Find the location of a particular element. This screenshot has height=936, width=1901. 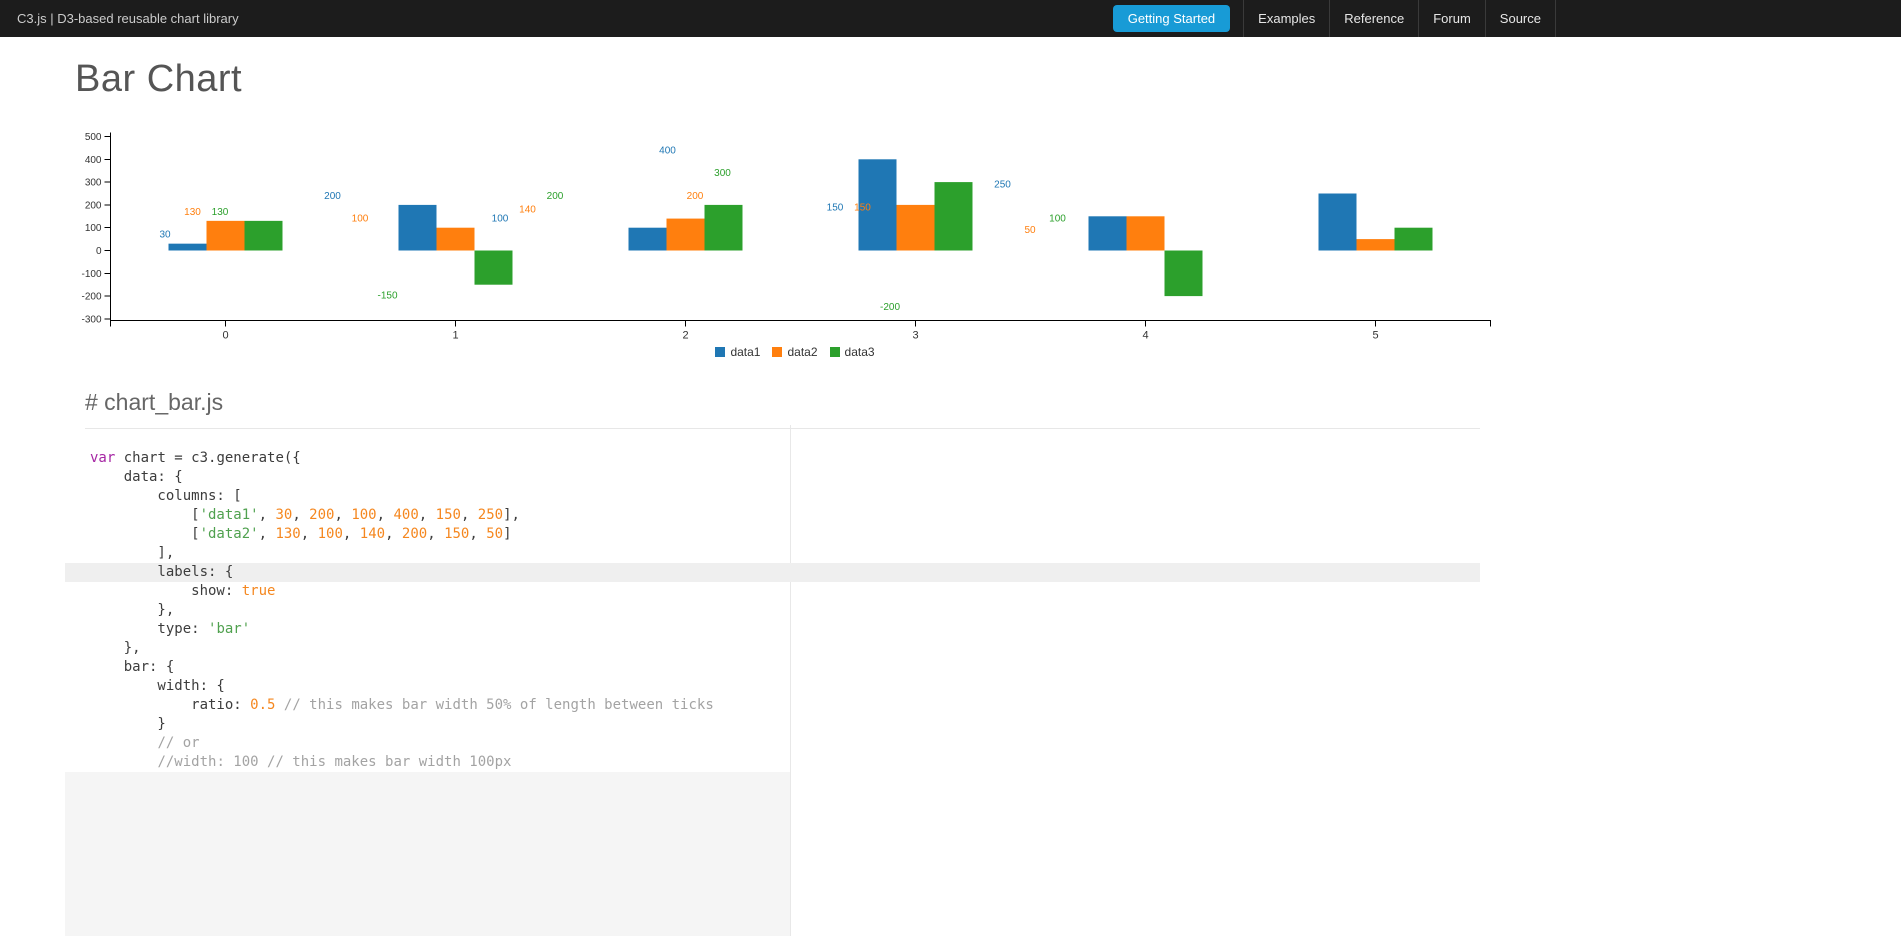

nav-source: Source is located at coordinates (1520, 18).